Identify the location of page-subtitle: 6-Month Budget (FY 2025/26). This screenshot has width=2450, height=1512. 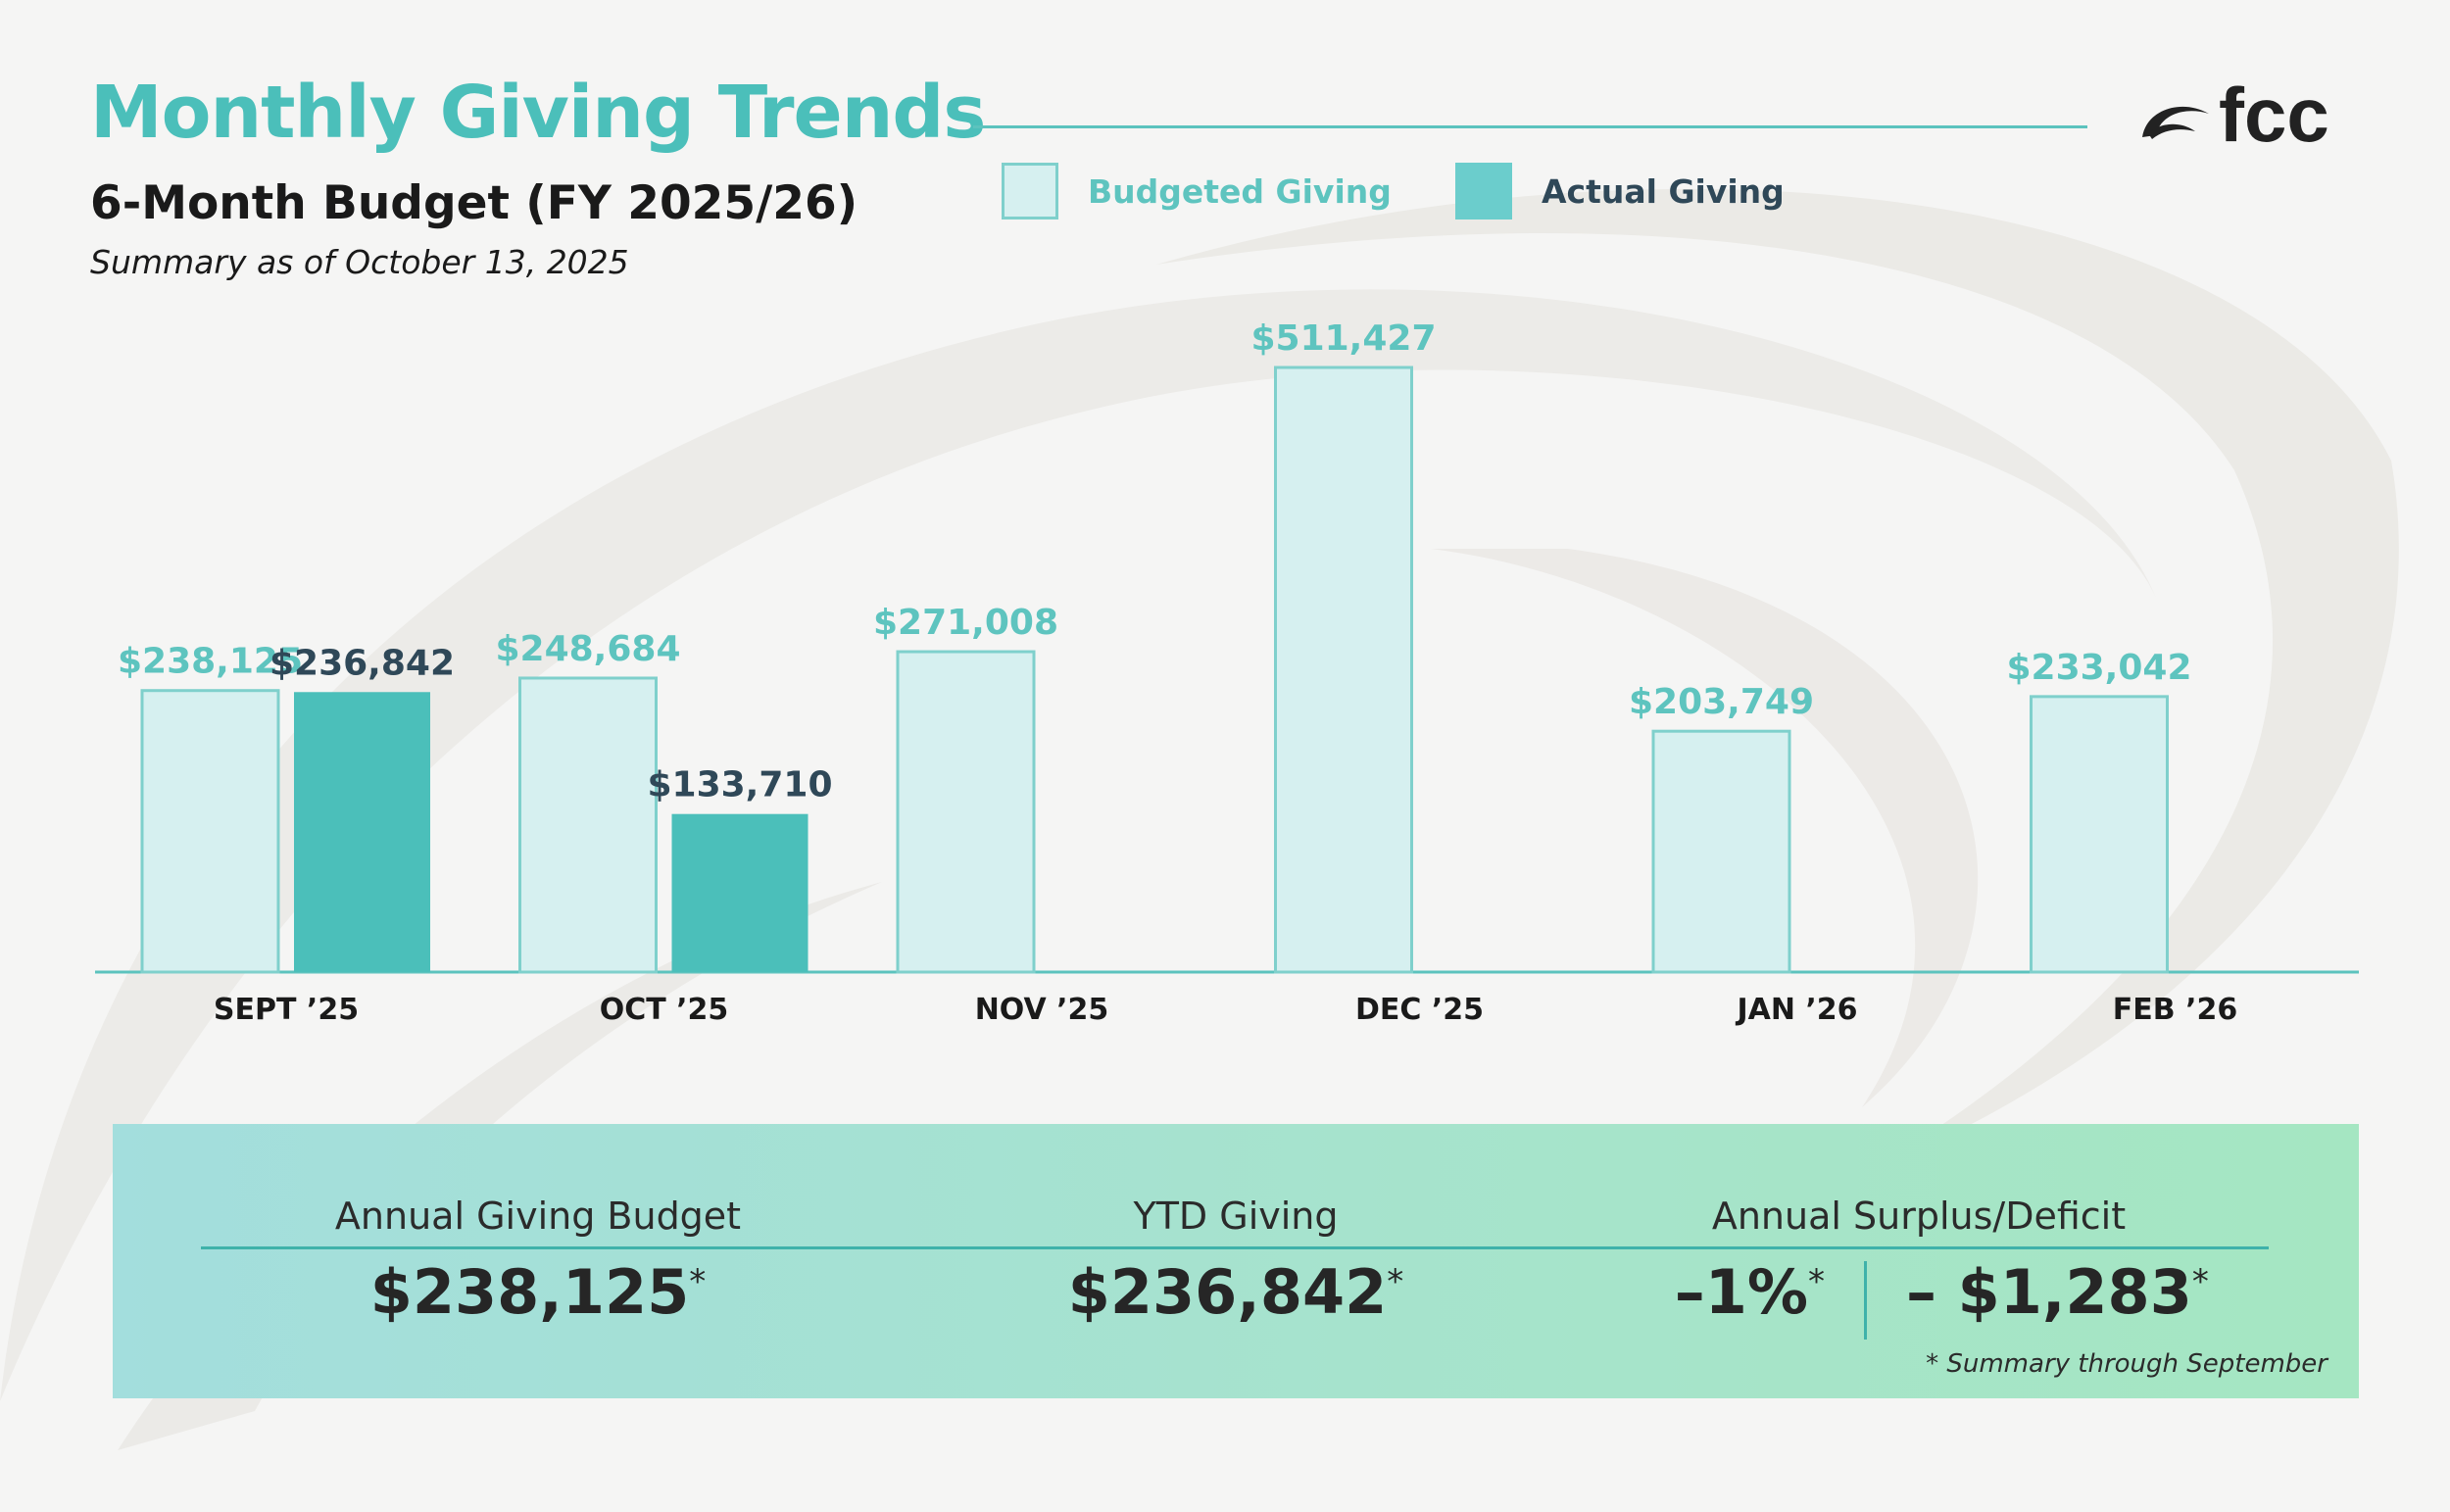
(474, 203).